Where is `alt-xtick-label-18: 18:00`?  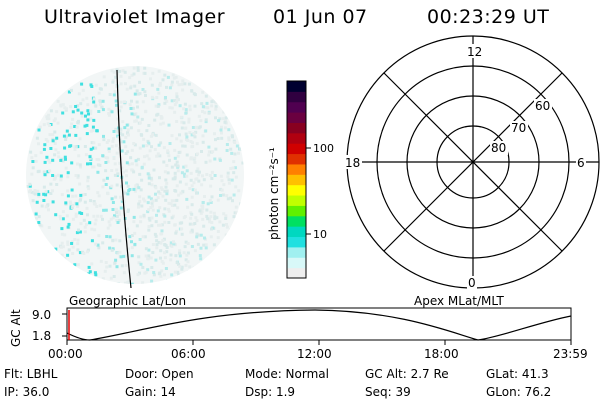
alt-xtick-label-18: 18:00 is located at coordinates (441, 354).